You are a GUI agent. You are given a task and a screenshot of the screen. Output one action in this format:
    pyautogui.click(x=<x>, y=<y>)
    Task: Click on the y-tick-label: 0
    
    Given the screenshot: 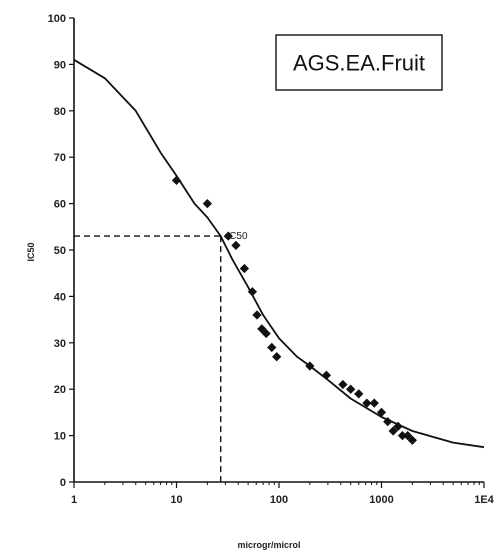 What is the action you would take?
    pyautogui.click(x=63, y=483)
    